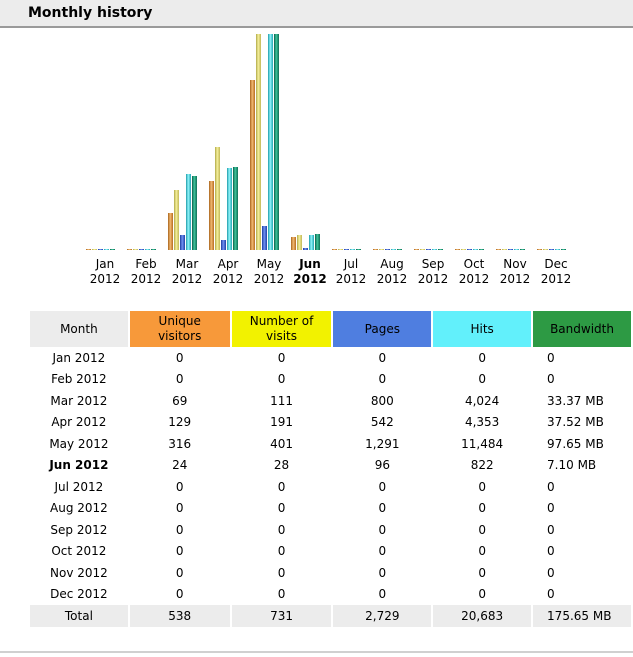 This screenshot has width=633, height=657. What do you see at coordinates (79, 422) in the screenshot?
I see `cell-month: Apr 2012` at bounding box center [79, 422].